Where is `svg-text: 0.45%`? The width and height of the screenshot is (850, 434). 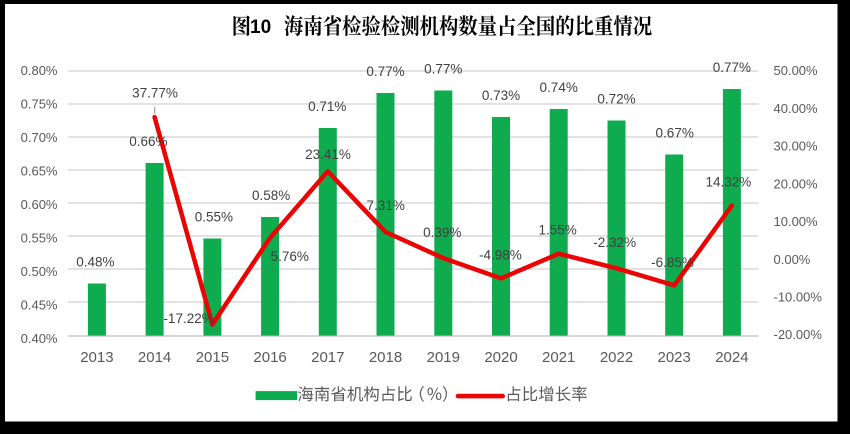
svg-text: 0.45% is located at coordinates (39, 304).